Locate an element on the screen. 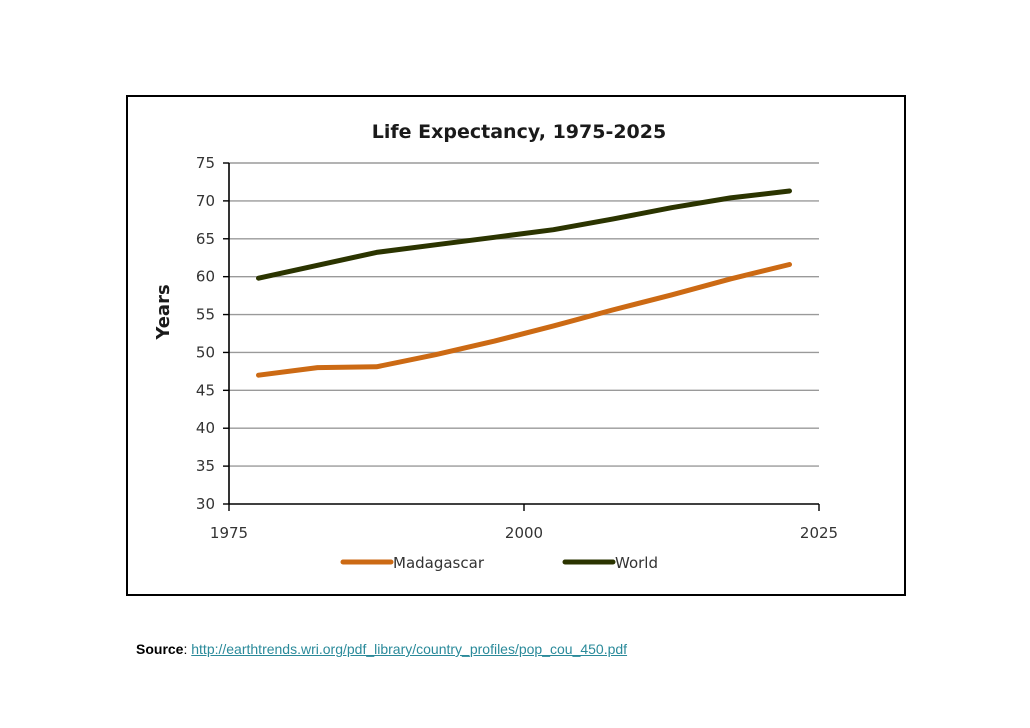 The width and height of the screenshot is (1030, 728). y-tick-label: 65 is located at coordinates (205, 239).